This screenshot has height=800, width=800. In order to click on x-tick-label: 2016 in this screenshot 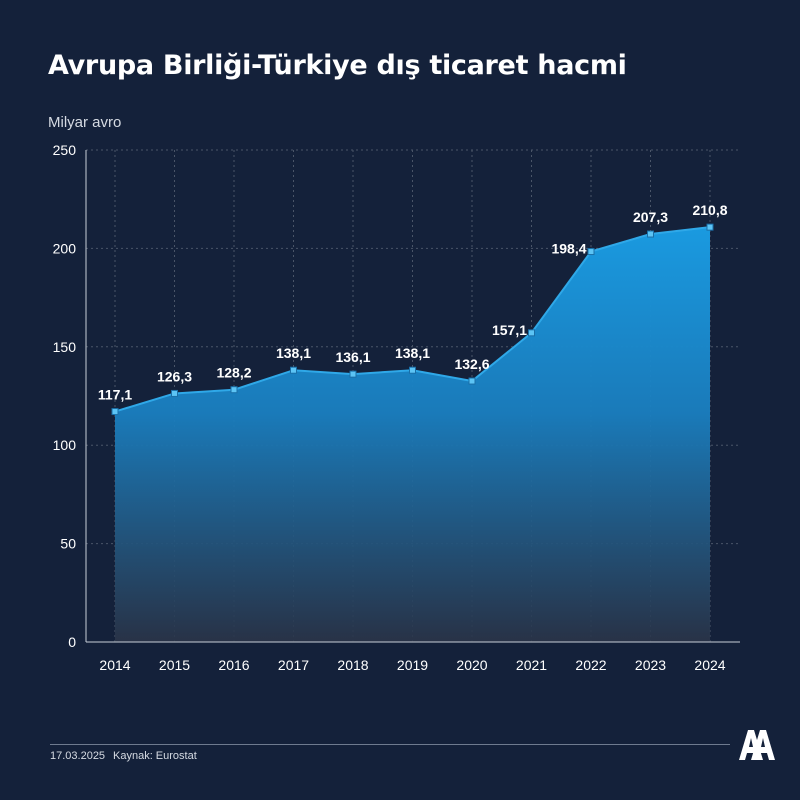, I will do `click(233, 665)`.